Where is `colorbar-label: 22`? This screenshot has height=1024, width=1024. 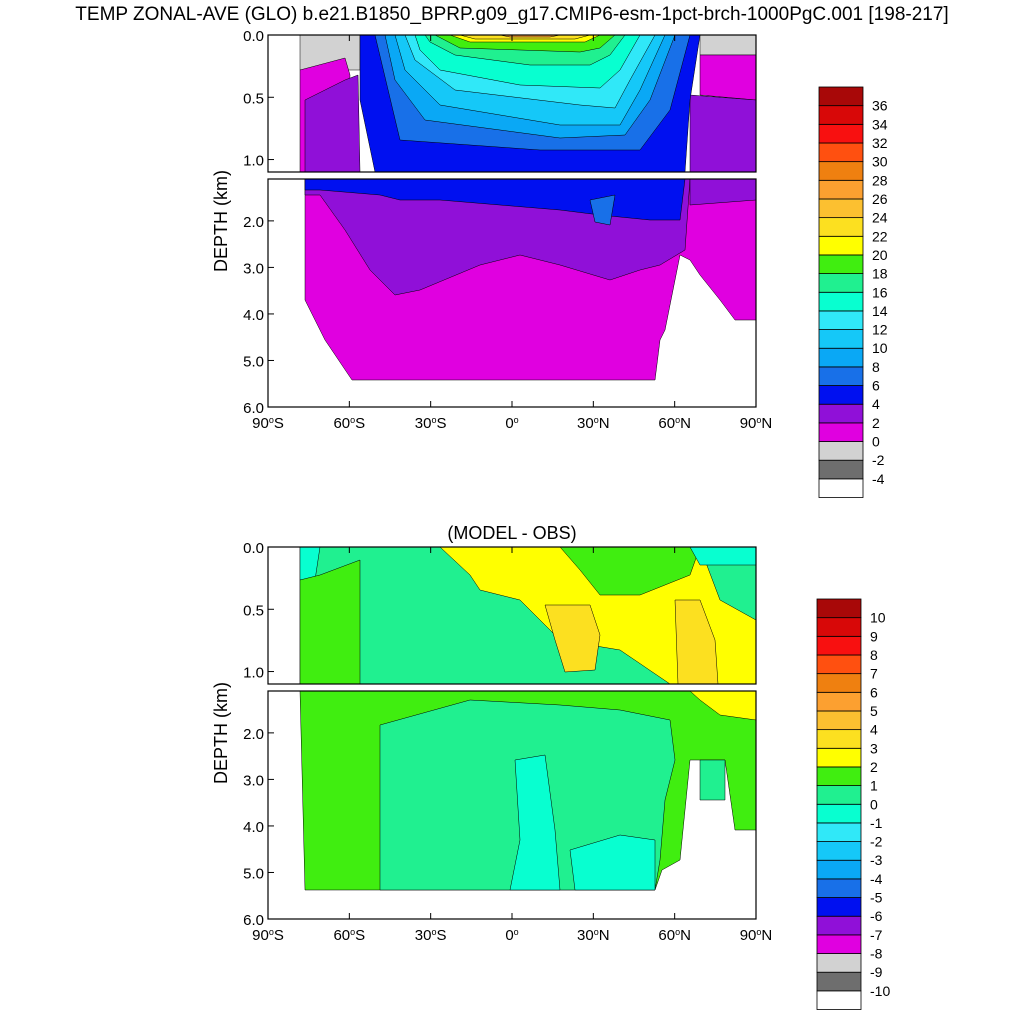
colorbar-label: 22 is located at coordinates (880, 236).